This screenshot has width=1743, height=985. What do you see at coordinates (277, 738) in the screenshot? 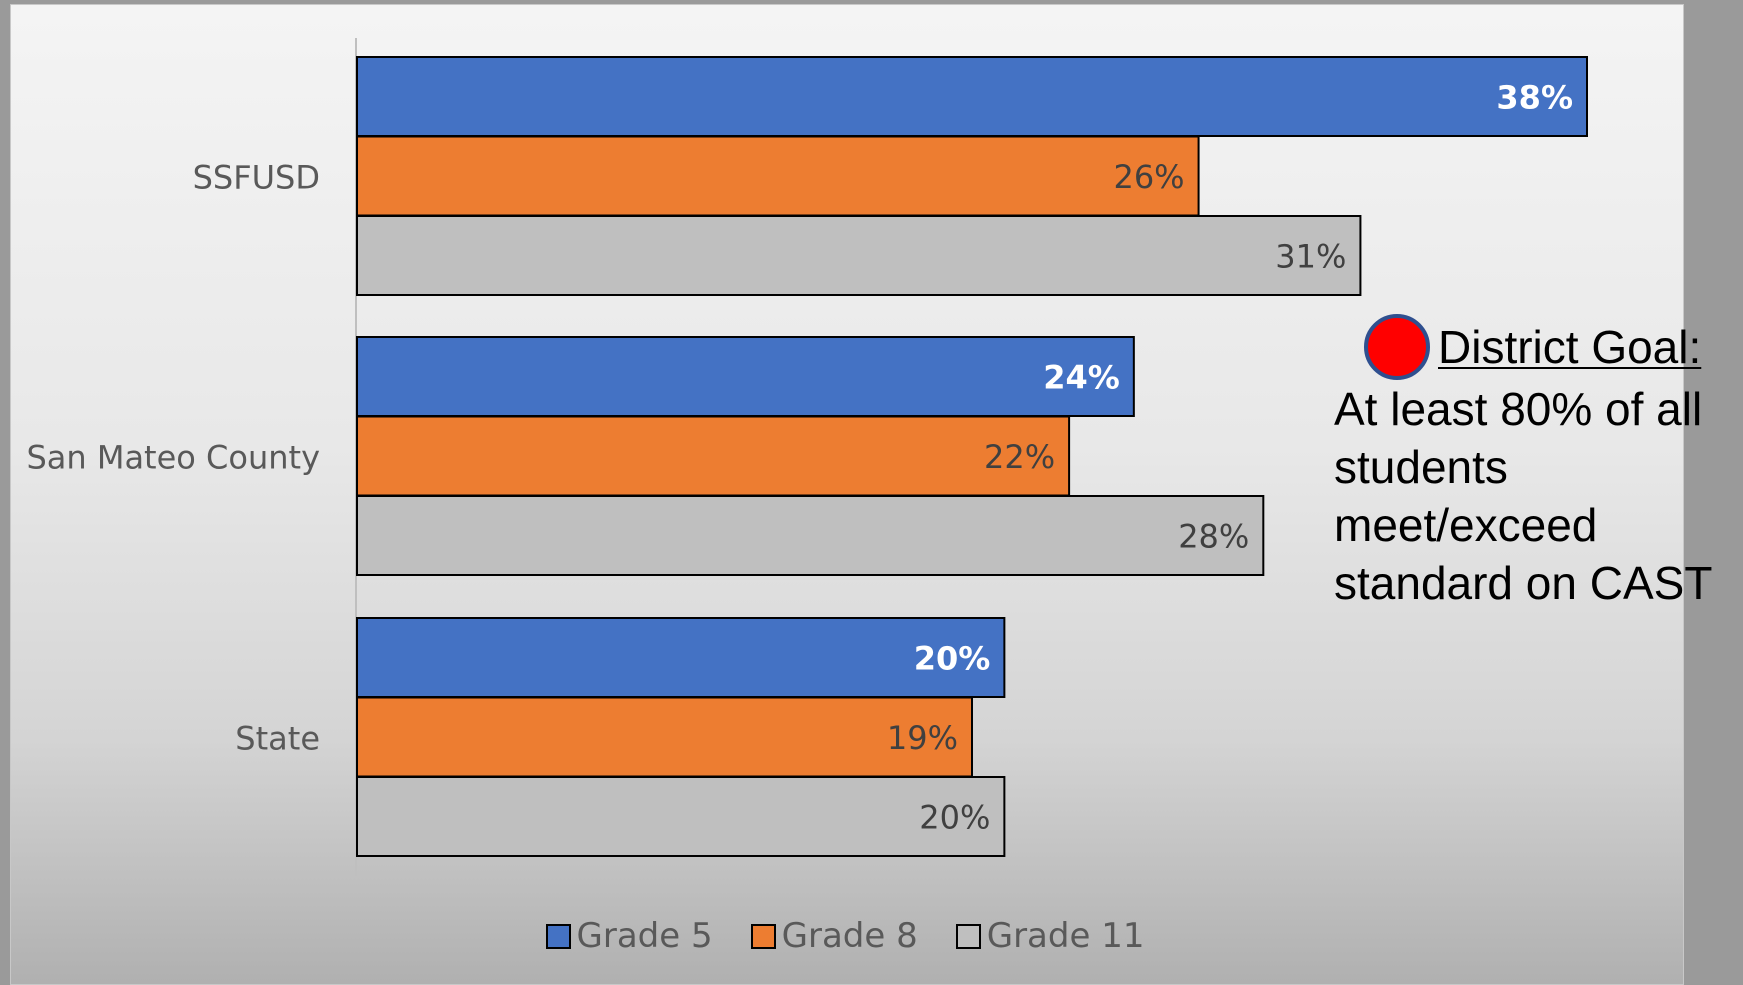
I see `category-label: State` at bounding box center [277, 738].